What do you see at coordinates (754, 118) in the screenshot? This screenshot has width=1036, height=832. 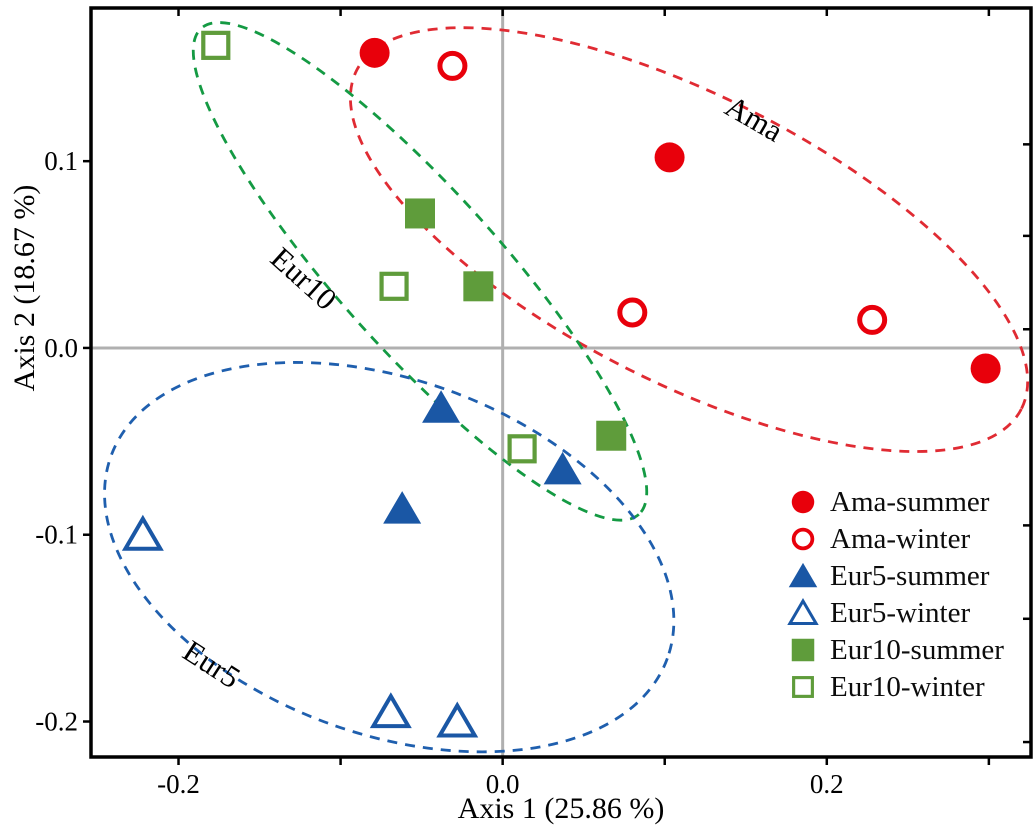 I see `ellipse-label-ama: Ama` at bounding box center [754, 118].